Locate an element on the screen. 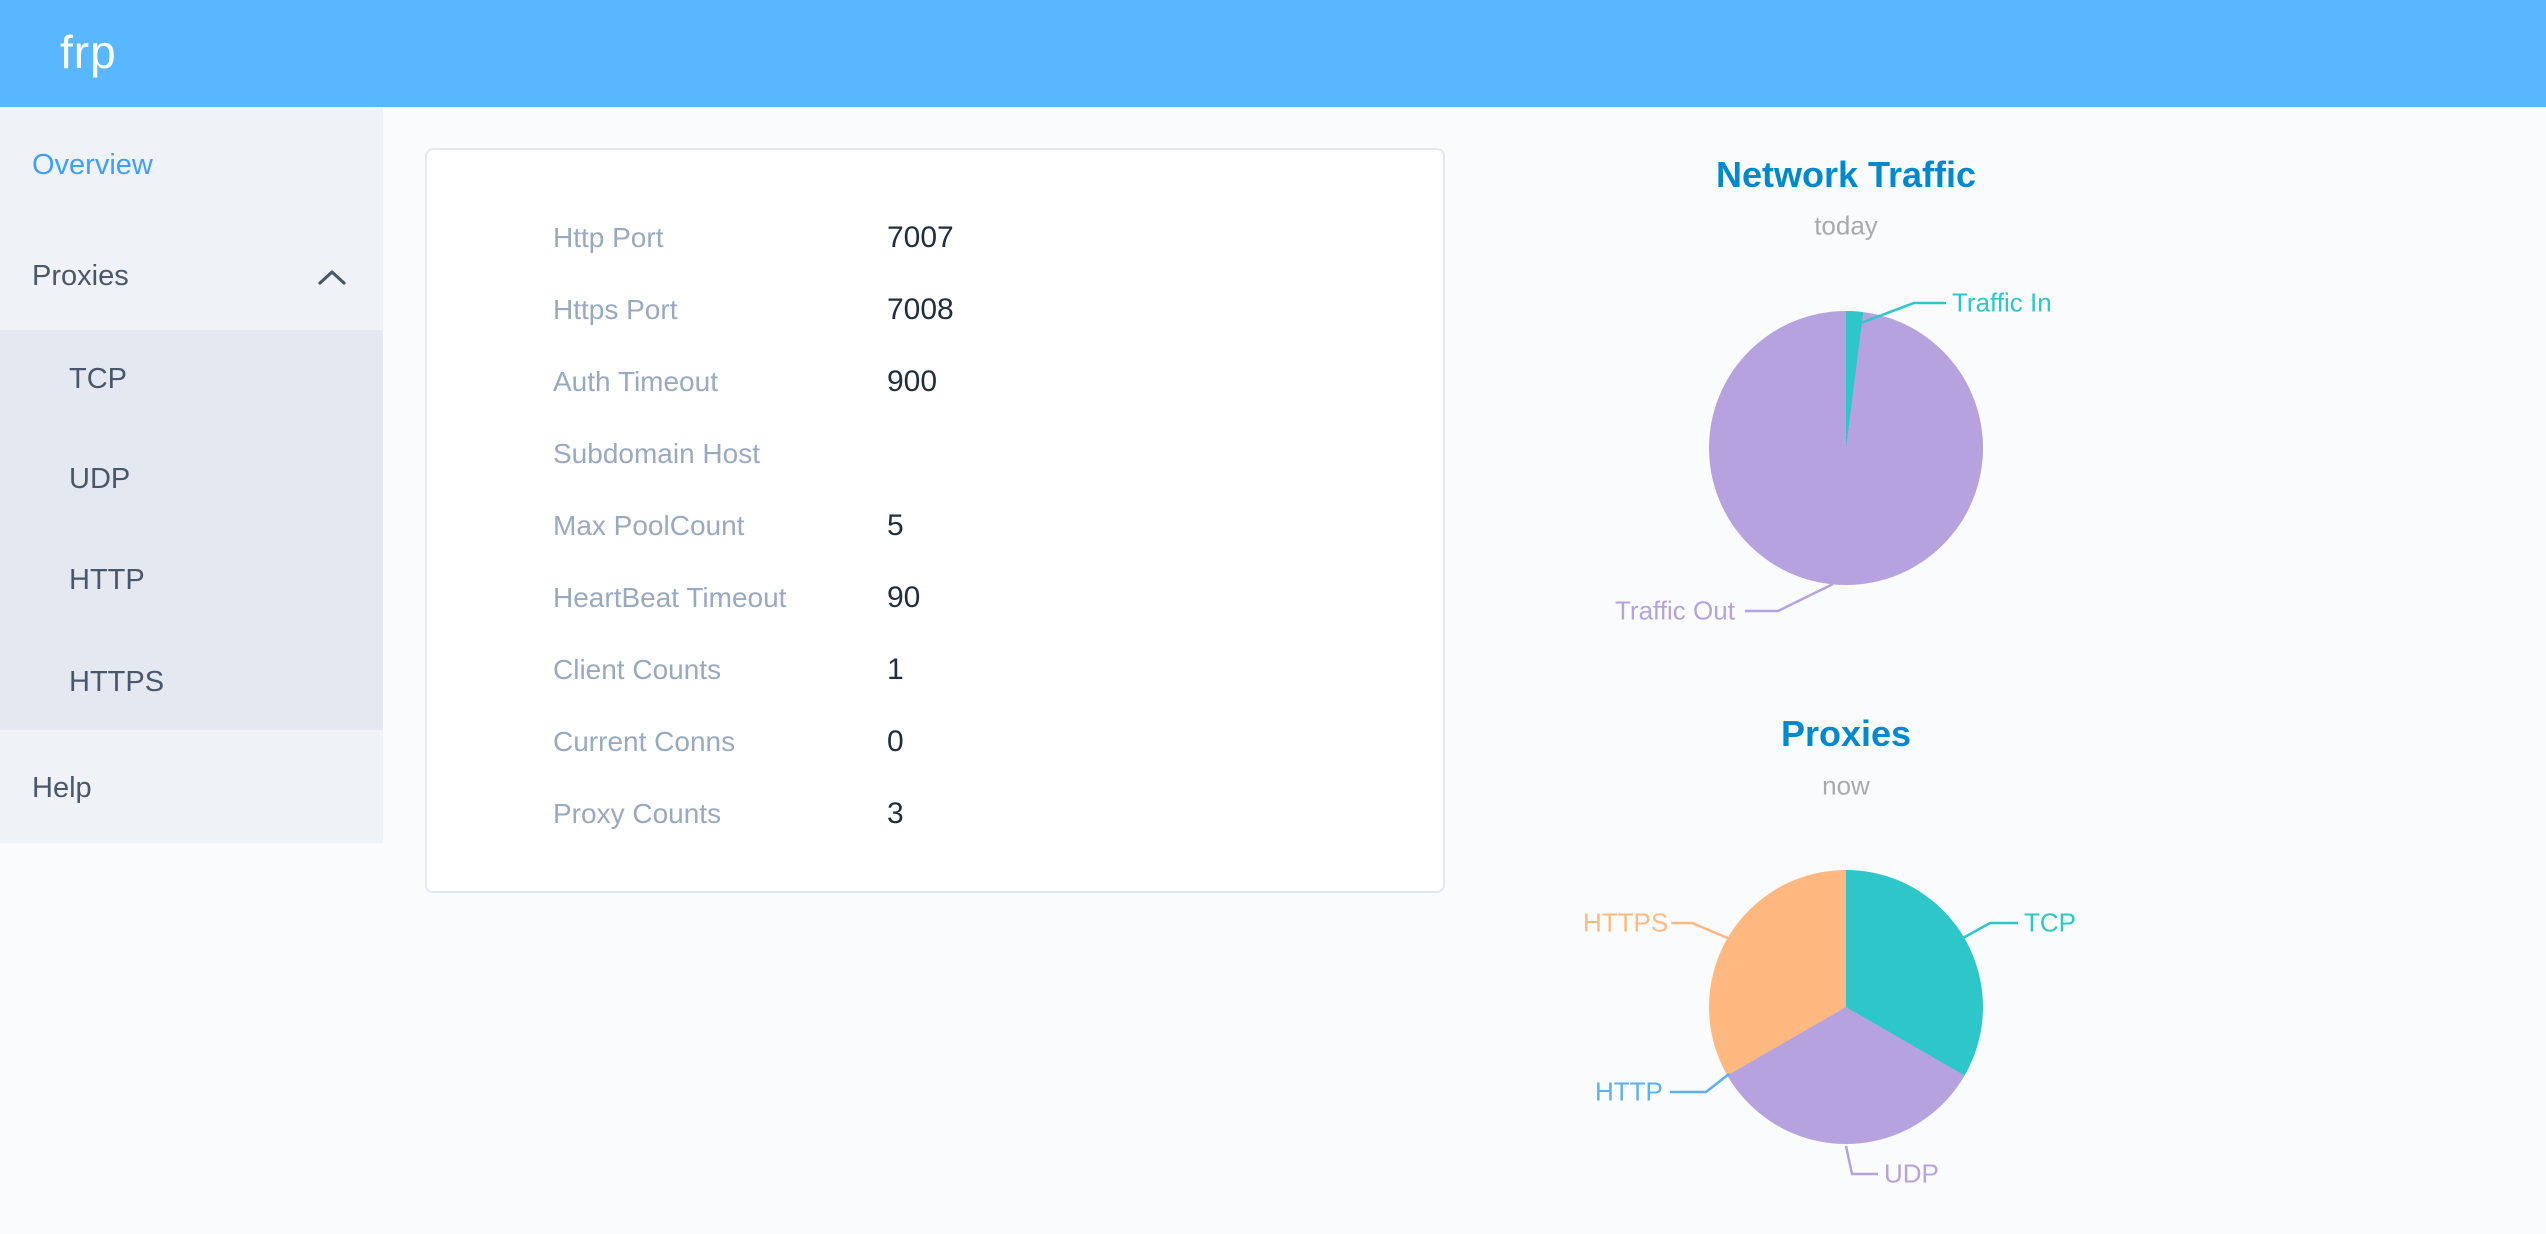 The height and width of the screenshot is (1234, 2546). info-value: 900 is located at coordinates (912, 381).